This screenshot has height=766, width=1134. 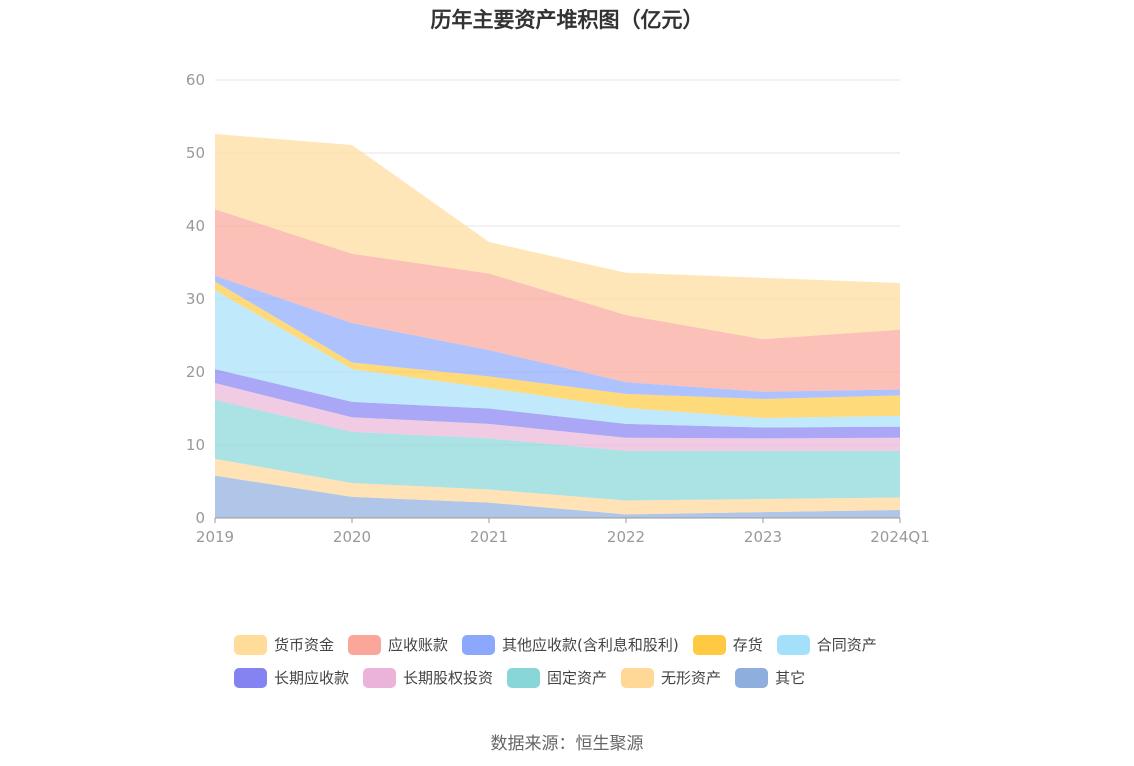 What do you see at coordinates (215, 537) in the screenshot?
I see `x-tick-label: 2019` at bounding box center [215, 537].